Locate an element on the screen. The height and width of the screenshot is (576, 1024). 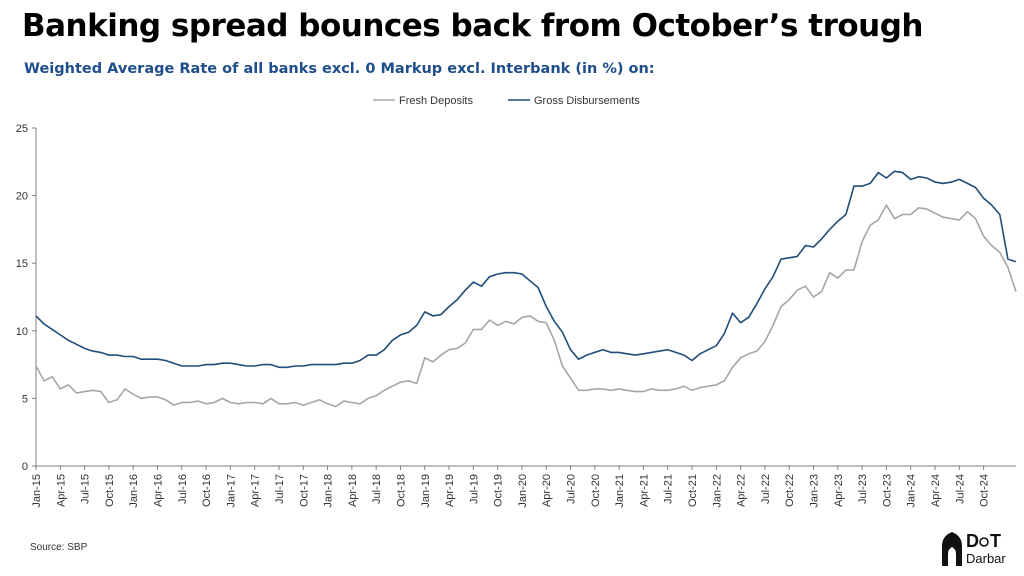
legend-label-gross-disbursements: Gross Disbursements is located at coordinates (587, 101).